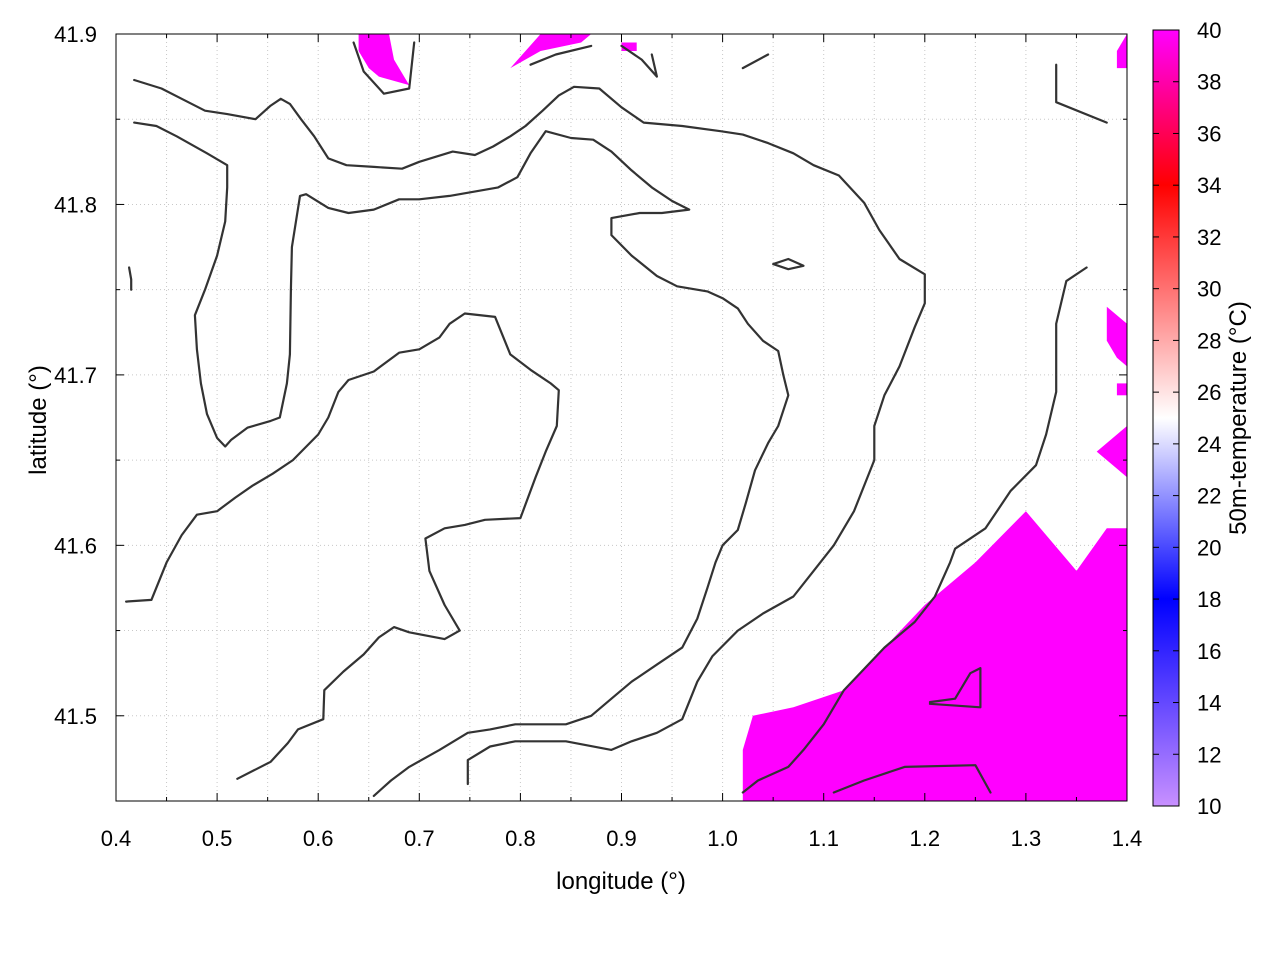 The image size is (1280, 960). What do you see at coordinates (1209, 340) in the screenshot?
I see `colorbar-tick-label: 28` at bounding box center [1209, 340].